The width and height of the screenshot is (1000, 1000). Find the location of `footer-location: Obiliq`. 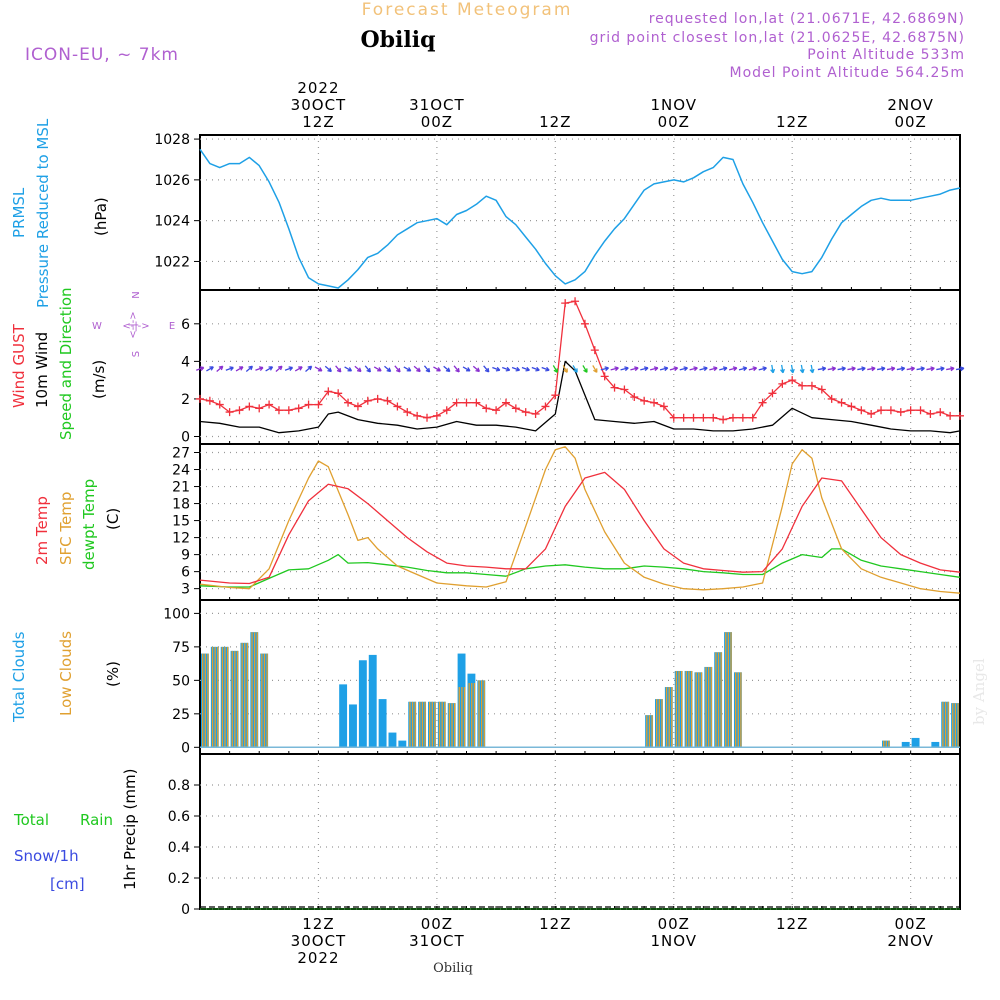

footer-location: Obiliq is located at coordinates (453, 968).